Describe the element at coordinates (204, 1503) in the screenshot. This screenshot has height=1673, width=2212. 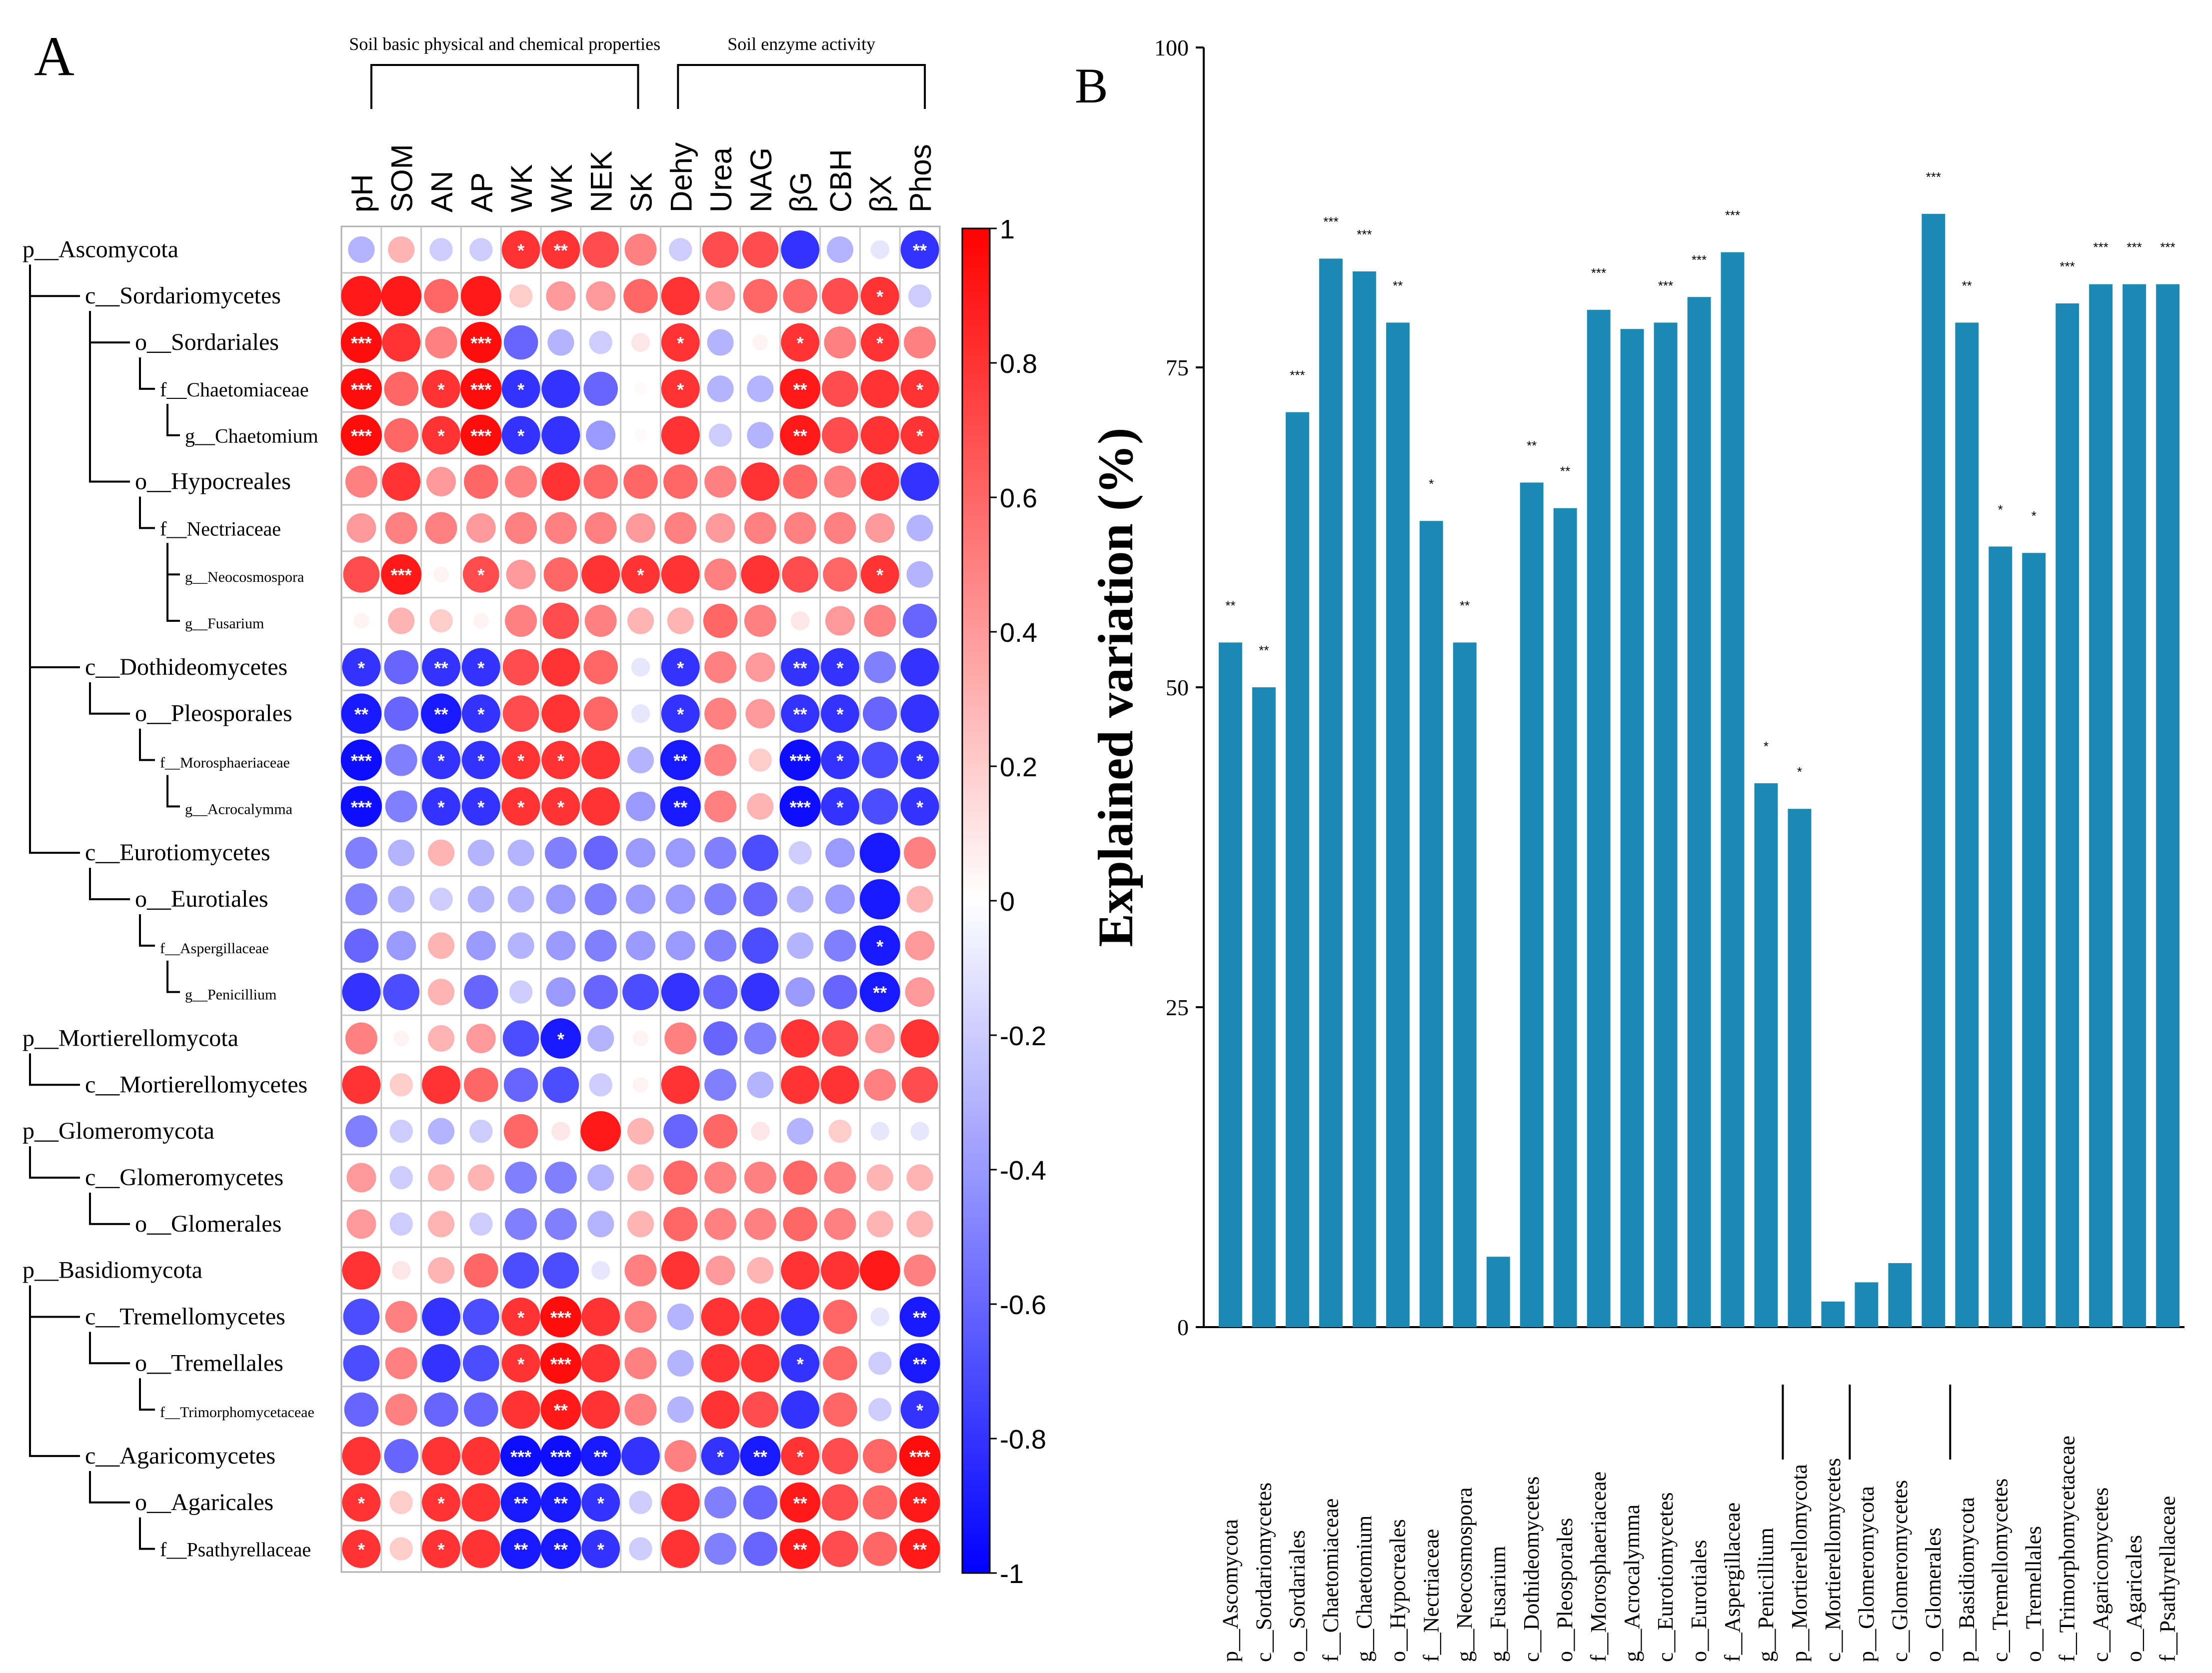
I see `taxon-label: o__Agaricales` at that location.